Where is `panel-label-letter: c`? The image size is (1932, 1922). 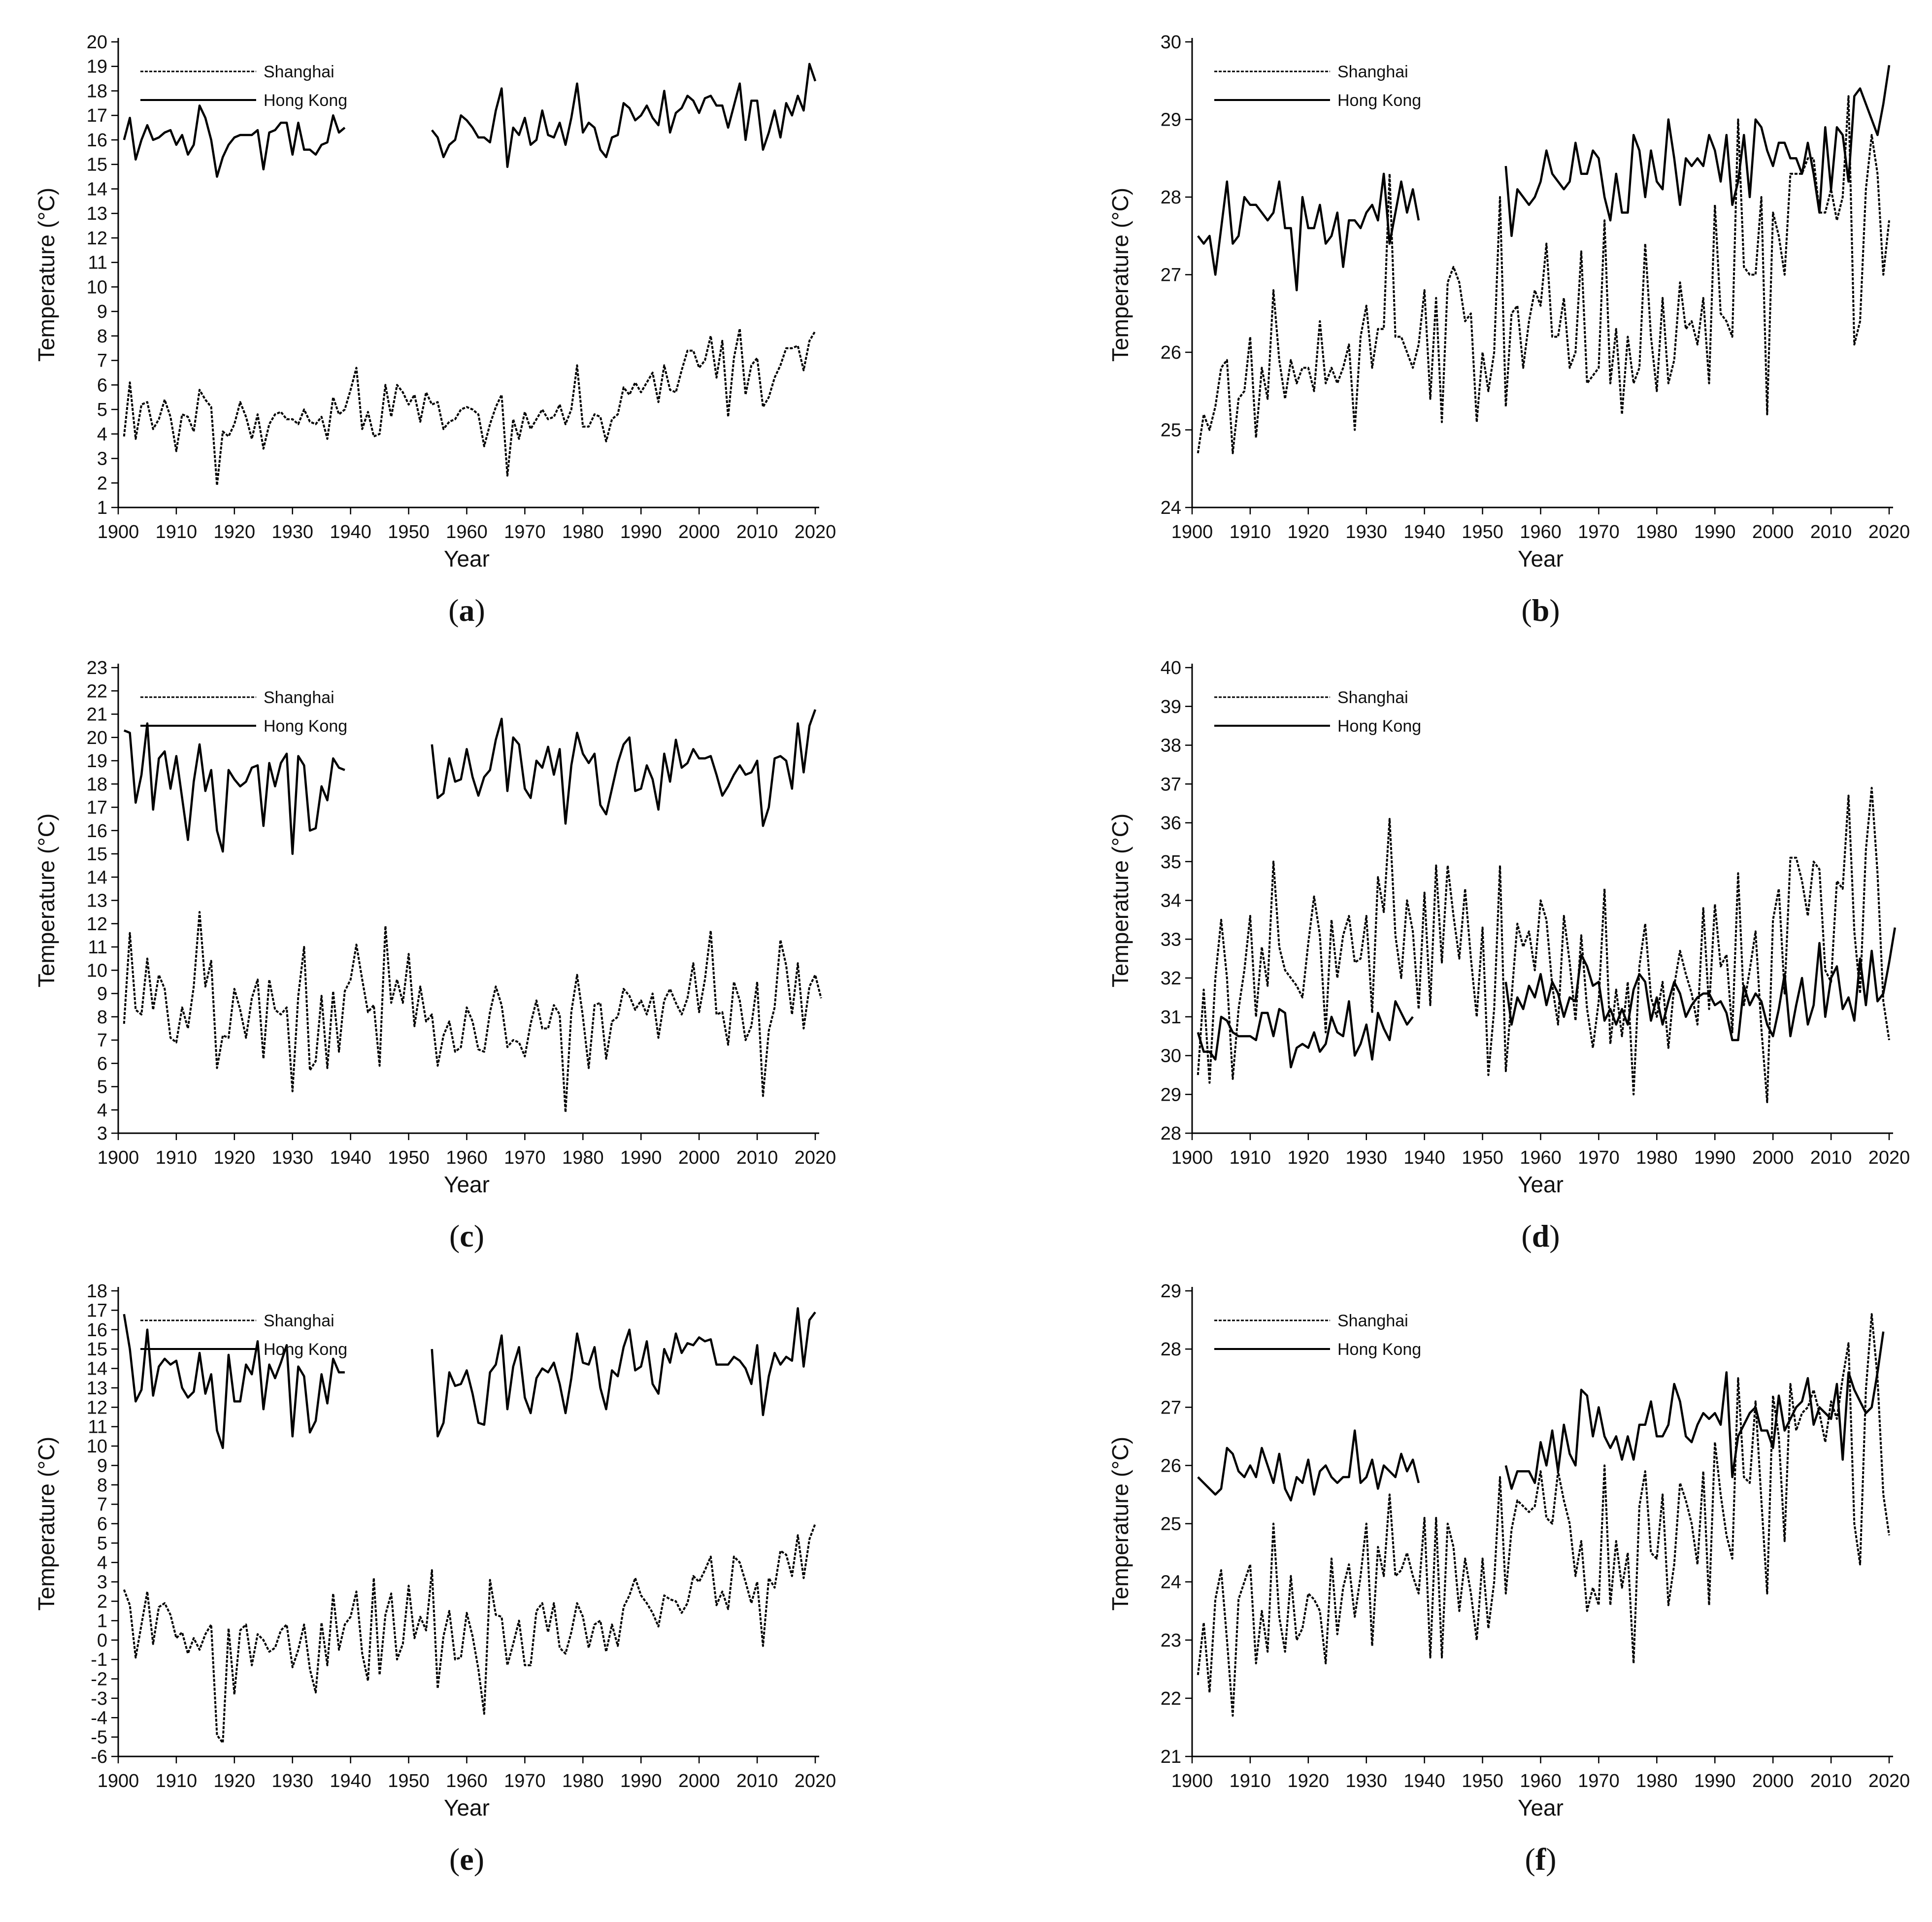 panel-label-letter: c is located at coordinates (466, 1235).